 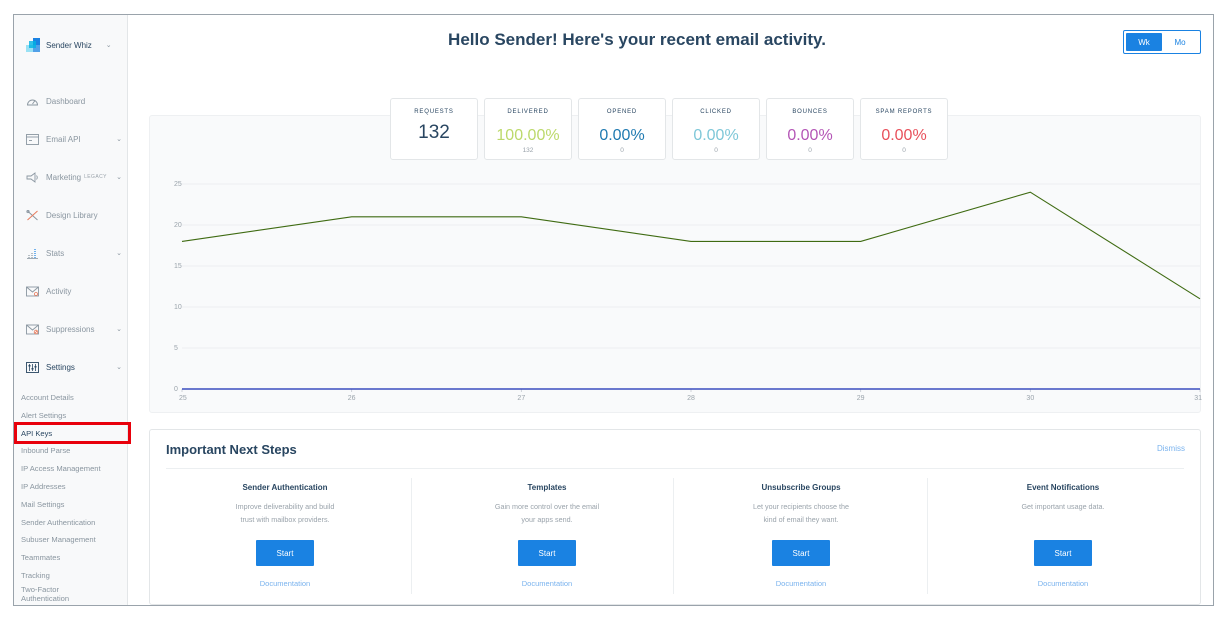 What do you see at coordinates (716, 112) in the screenshot?
I see `stat-label: CLICKED` at bounding box center [716, 112].